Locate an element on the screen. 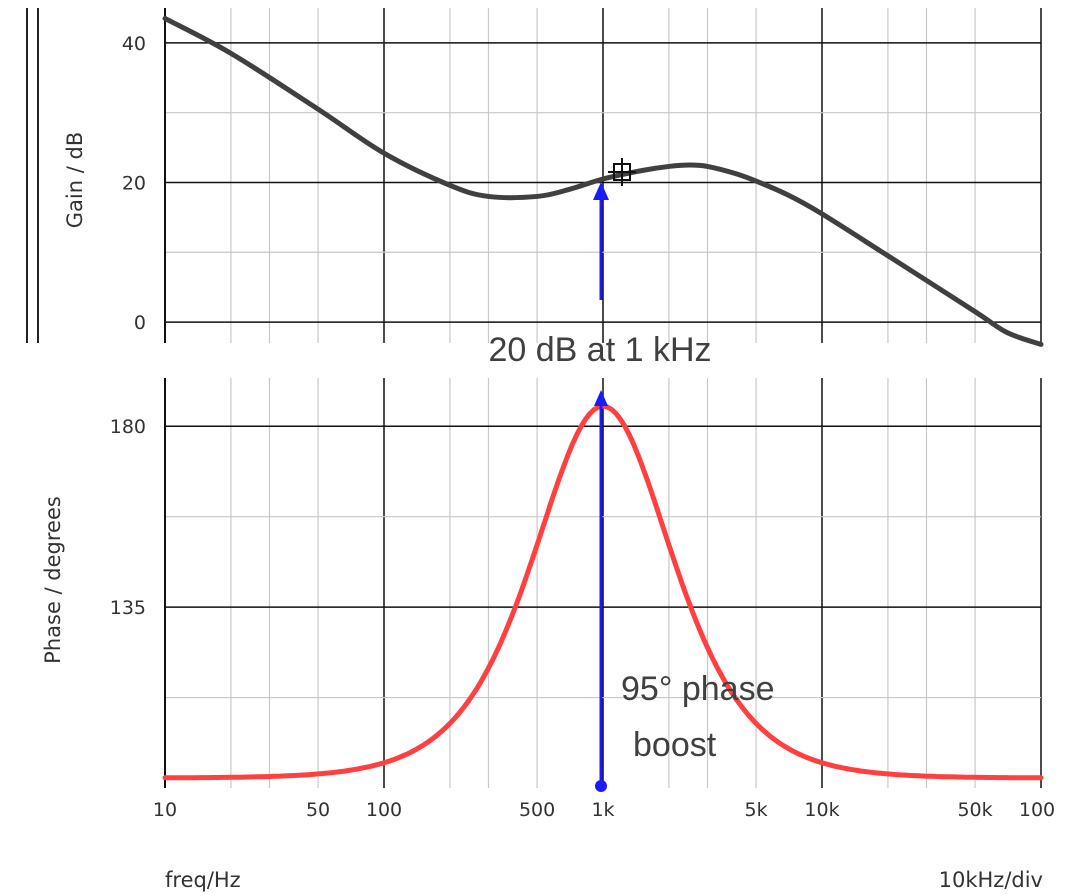 The height and width of the screenshot is (894, 1066). phase-xtick-label: 1k is located at coordinates (602, 810).